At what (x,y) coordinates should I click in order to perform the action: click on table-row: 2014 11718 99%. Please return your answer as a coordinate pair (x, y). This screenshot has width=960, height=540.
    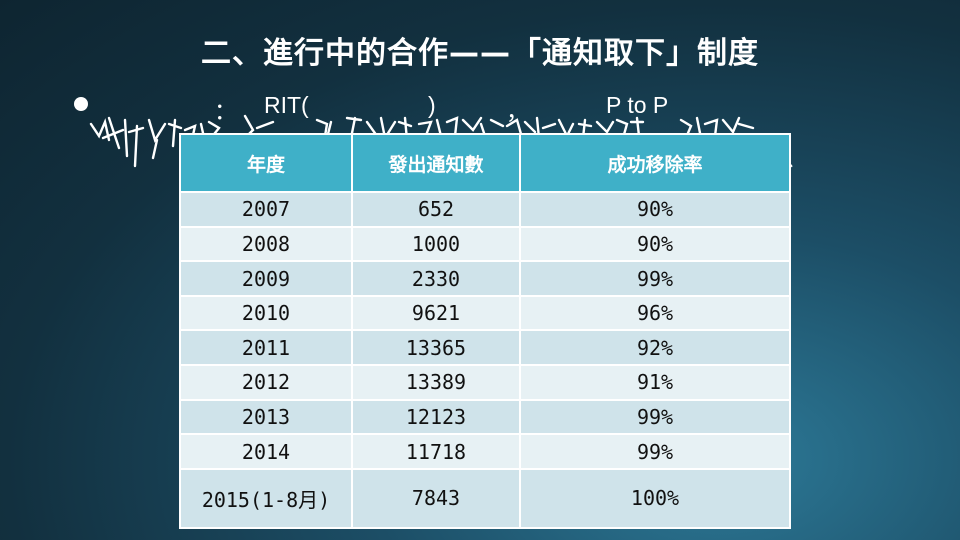
    Looking at the image, I should click on (485, 451).